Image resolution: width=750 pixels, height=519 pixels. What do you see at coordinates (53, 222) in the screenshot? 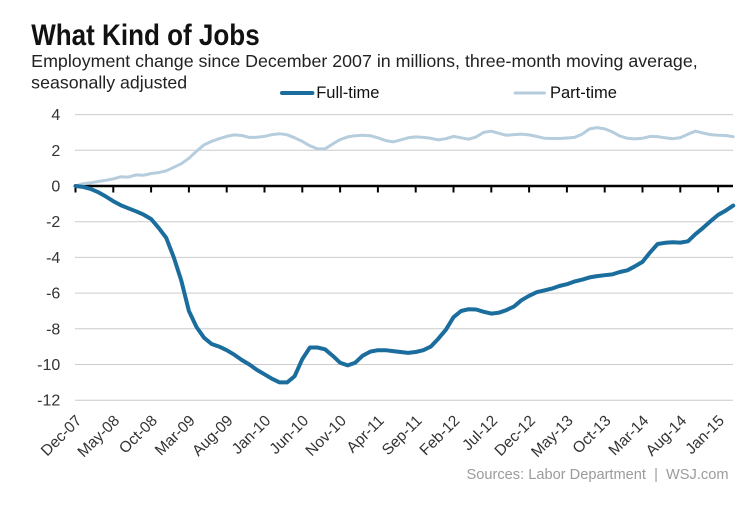
I see `svg-text: -2` at bounding box center [53, 222].